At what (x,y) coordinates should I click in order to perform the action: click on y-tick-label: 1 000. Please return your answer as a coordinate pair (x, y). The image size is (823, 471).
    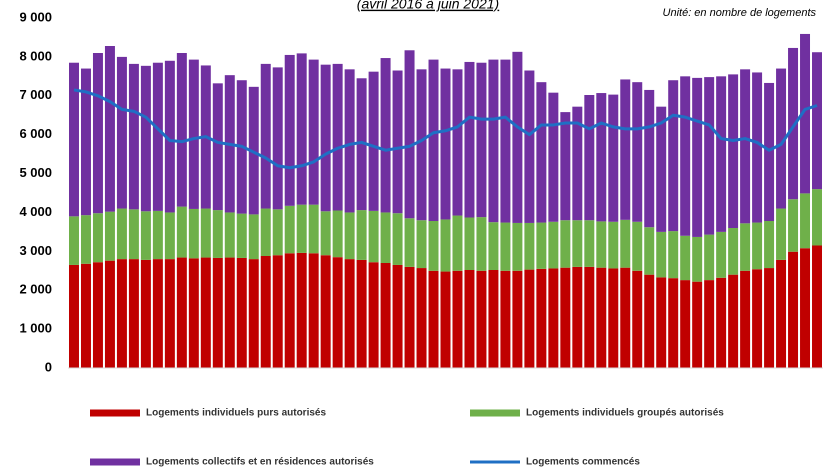
    Looking at the image, I should click on (35, 328).